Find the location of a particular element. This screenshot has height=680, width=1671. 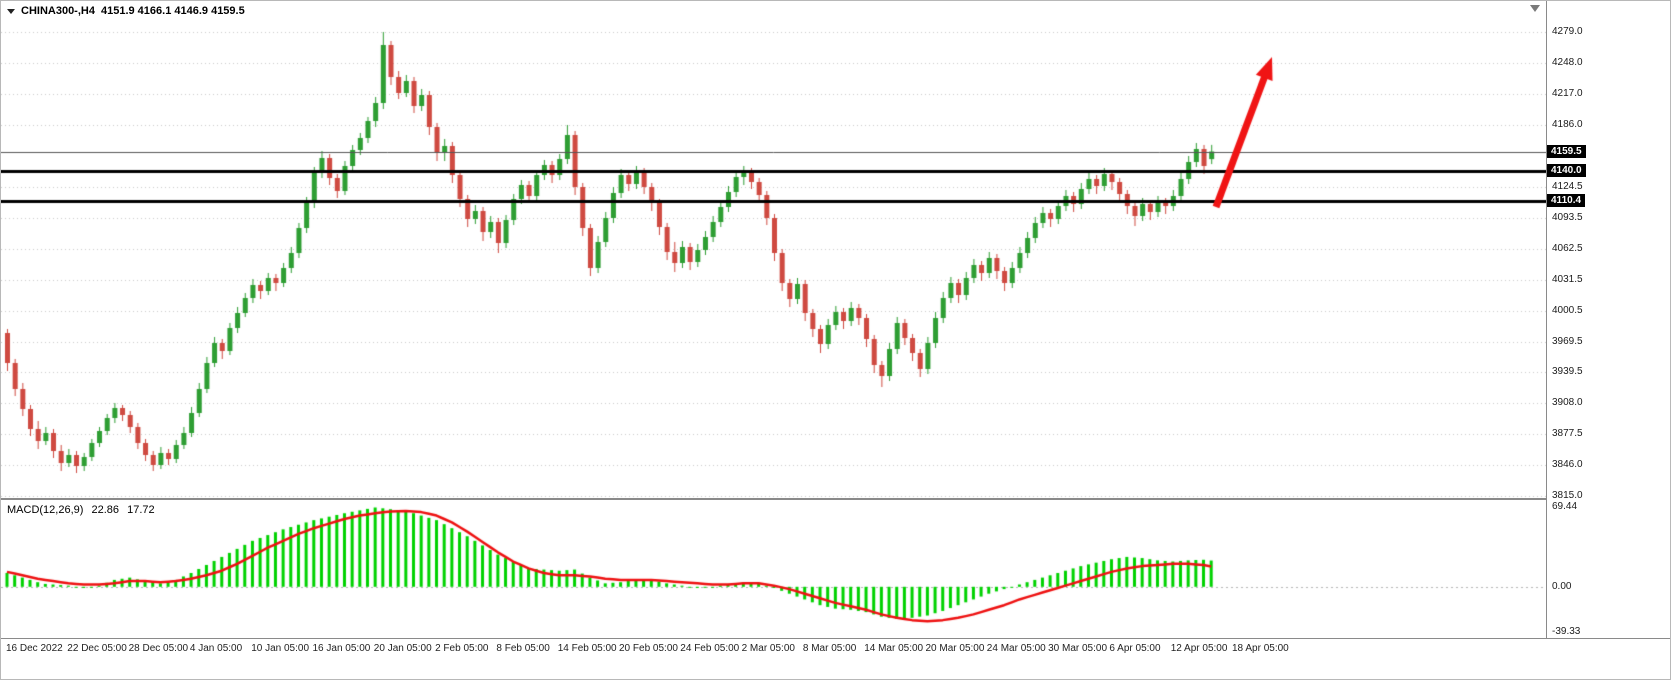

date-label: 10 Jan 05:00 is located at coordinates (280, 648).